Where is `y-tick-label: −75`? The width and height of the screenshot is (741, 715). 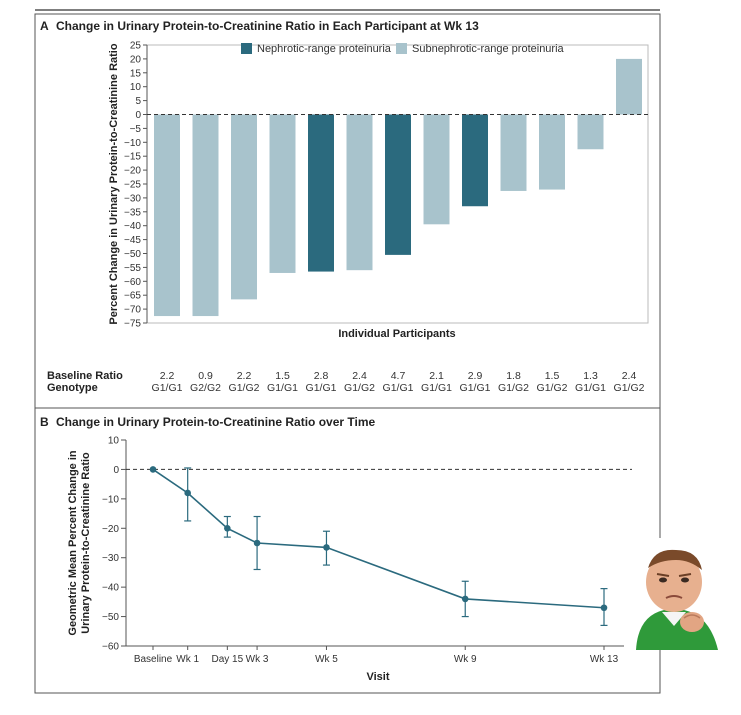 y-tick-label: −75 is located at coordinates (132, 324).